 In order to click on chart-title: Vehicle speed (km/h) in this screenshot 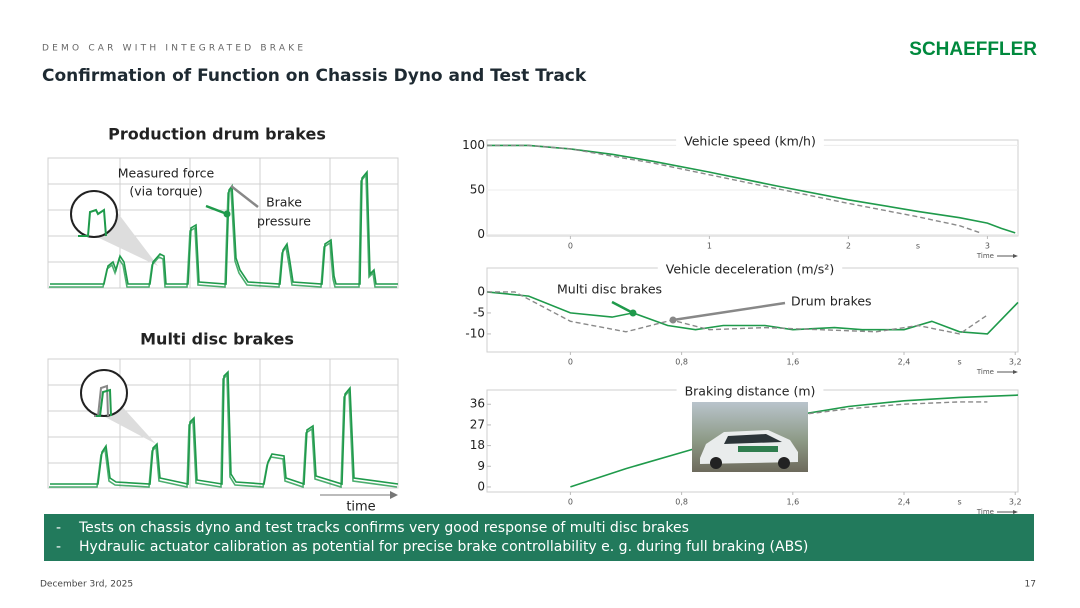, I will do `click(750, 141)`.